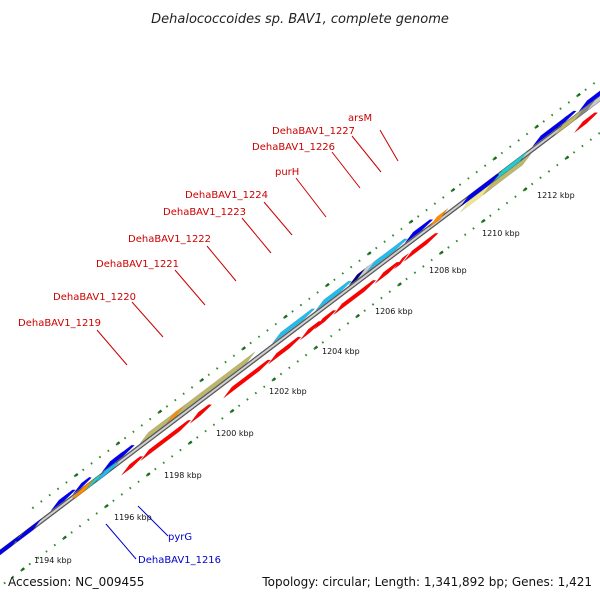  I want to click on tick-label: 1198 kbp, so click(183, 475).